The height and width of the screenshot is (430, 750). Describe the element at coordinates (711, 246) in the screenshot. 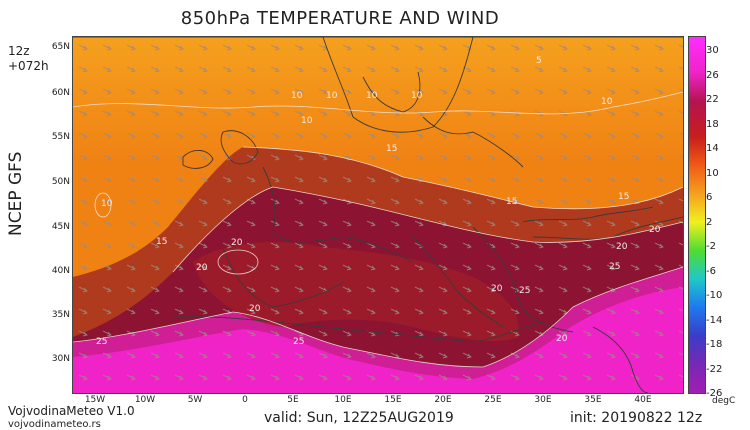

I see `colorbar-tick: -2` at that location.